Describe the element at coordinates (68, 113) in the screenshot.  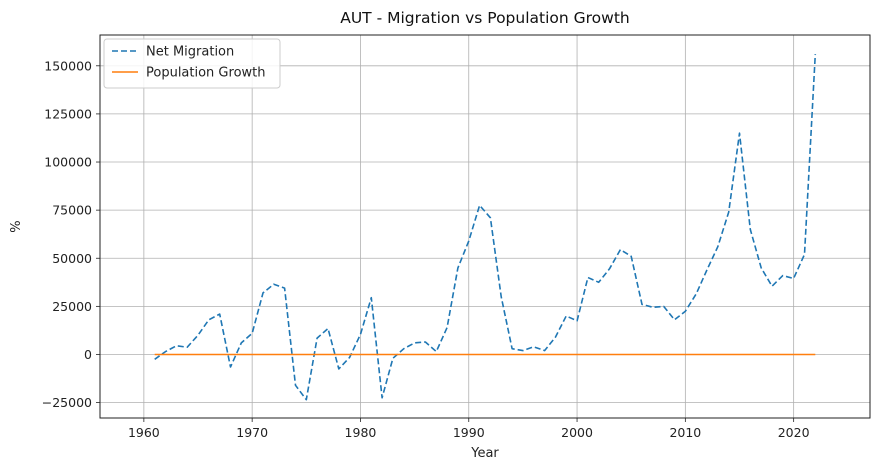
I see `y-tick-label: 125000` at that location.